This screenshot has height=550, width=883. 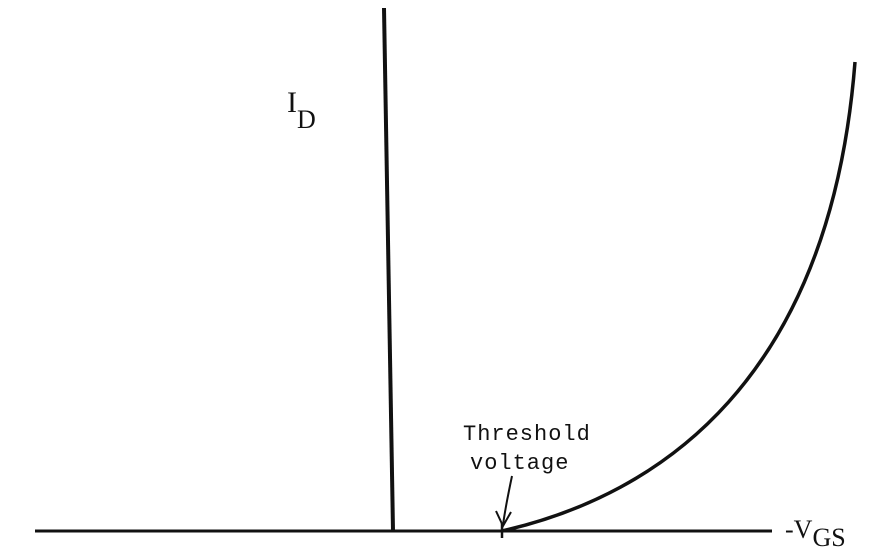 I want to click on y-axis-label-sub: D, so click(x=306, y=119).